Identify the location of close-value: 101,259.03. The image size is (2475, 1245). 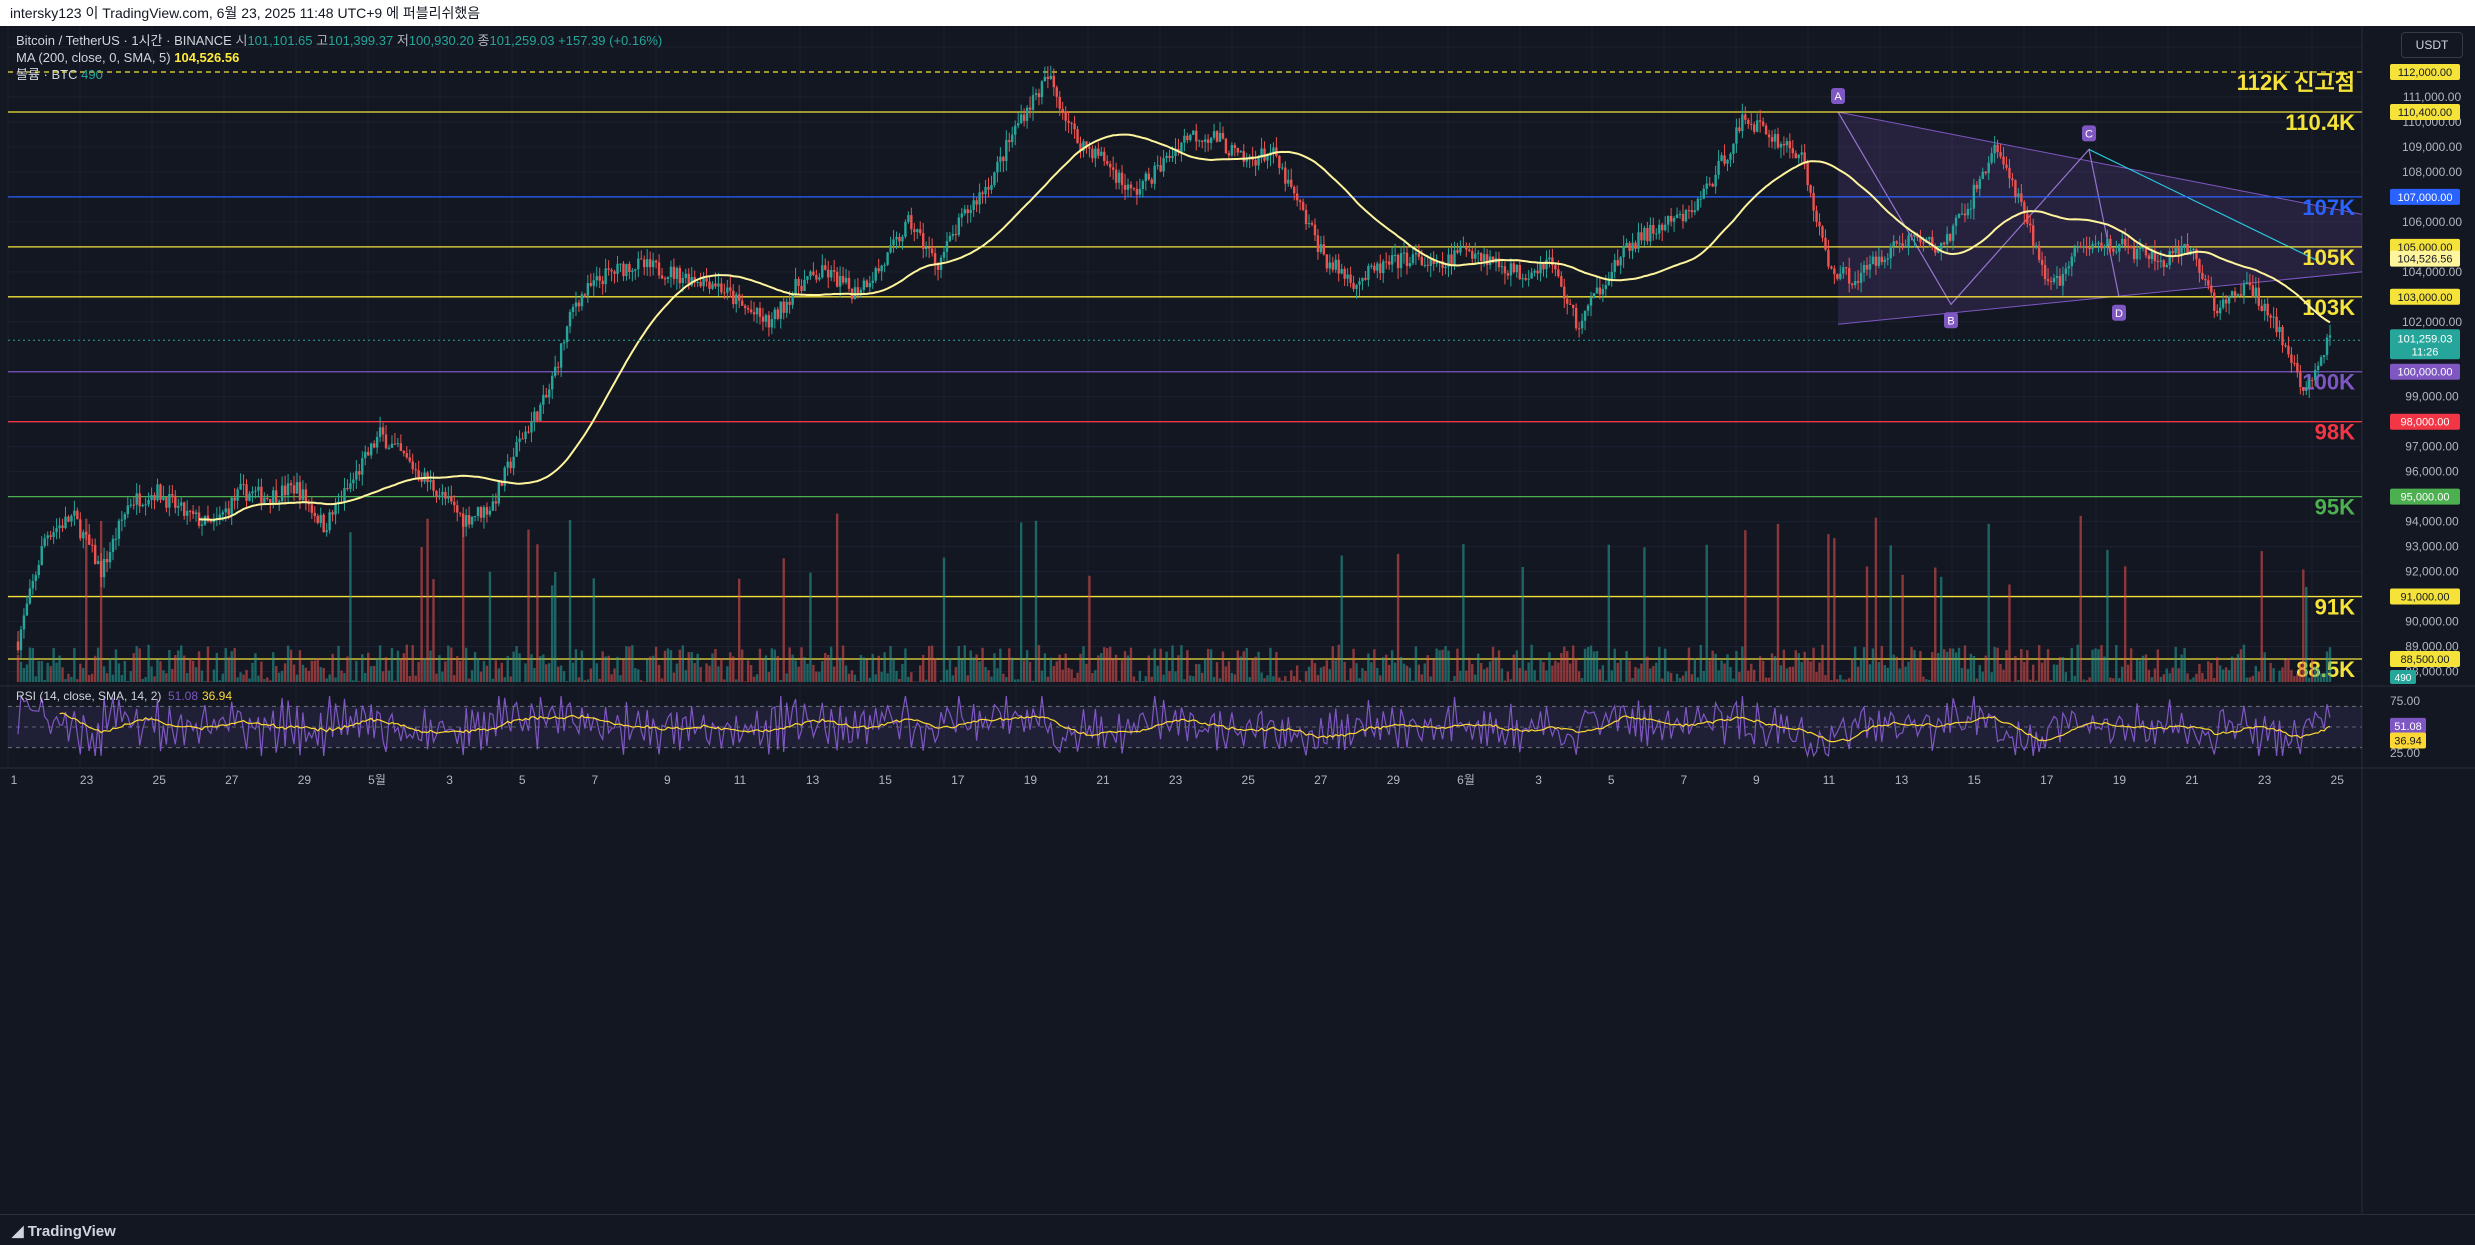
(521, 40).